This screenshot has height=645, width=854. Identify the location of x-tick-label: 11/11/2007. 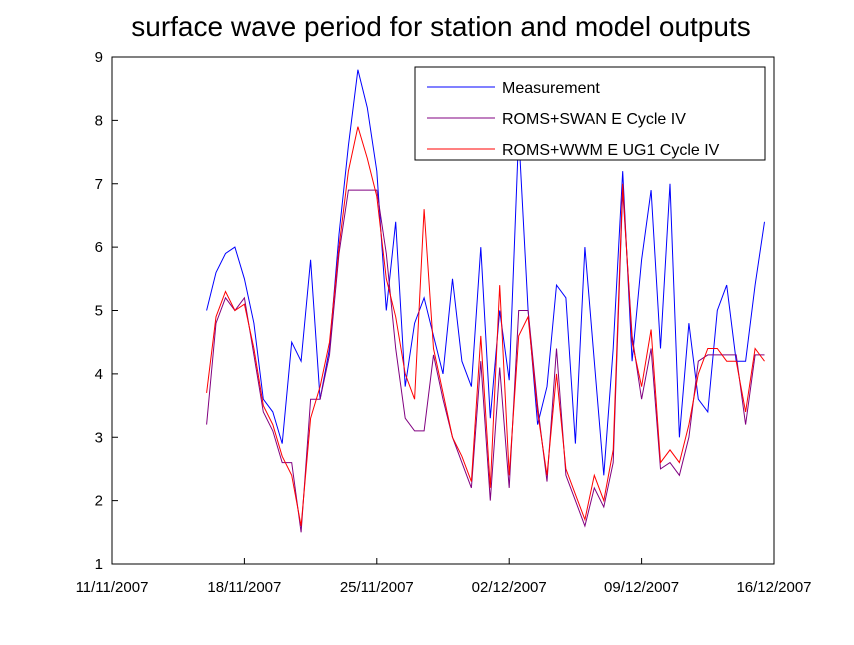
(112, 587).